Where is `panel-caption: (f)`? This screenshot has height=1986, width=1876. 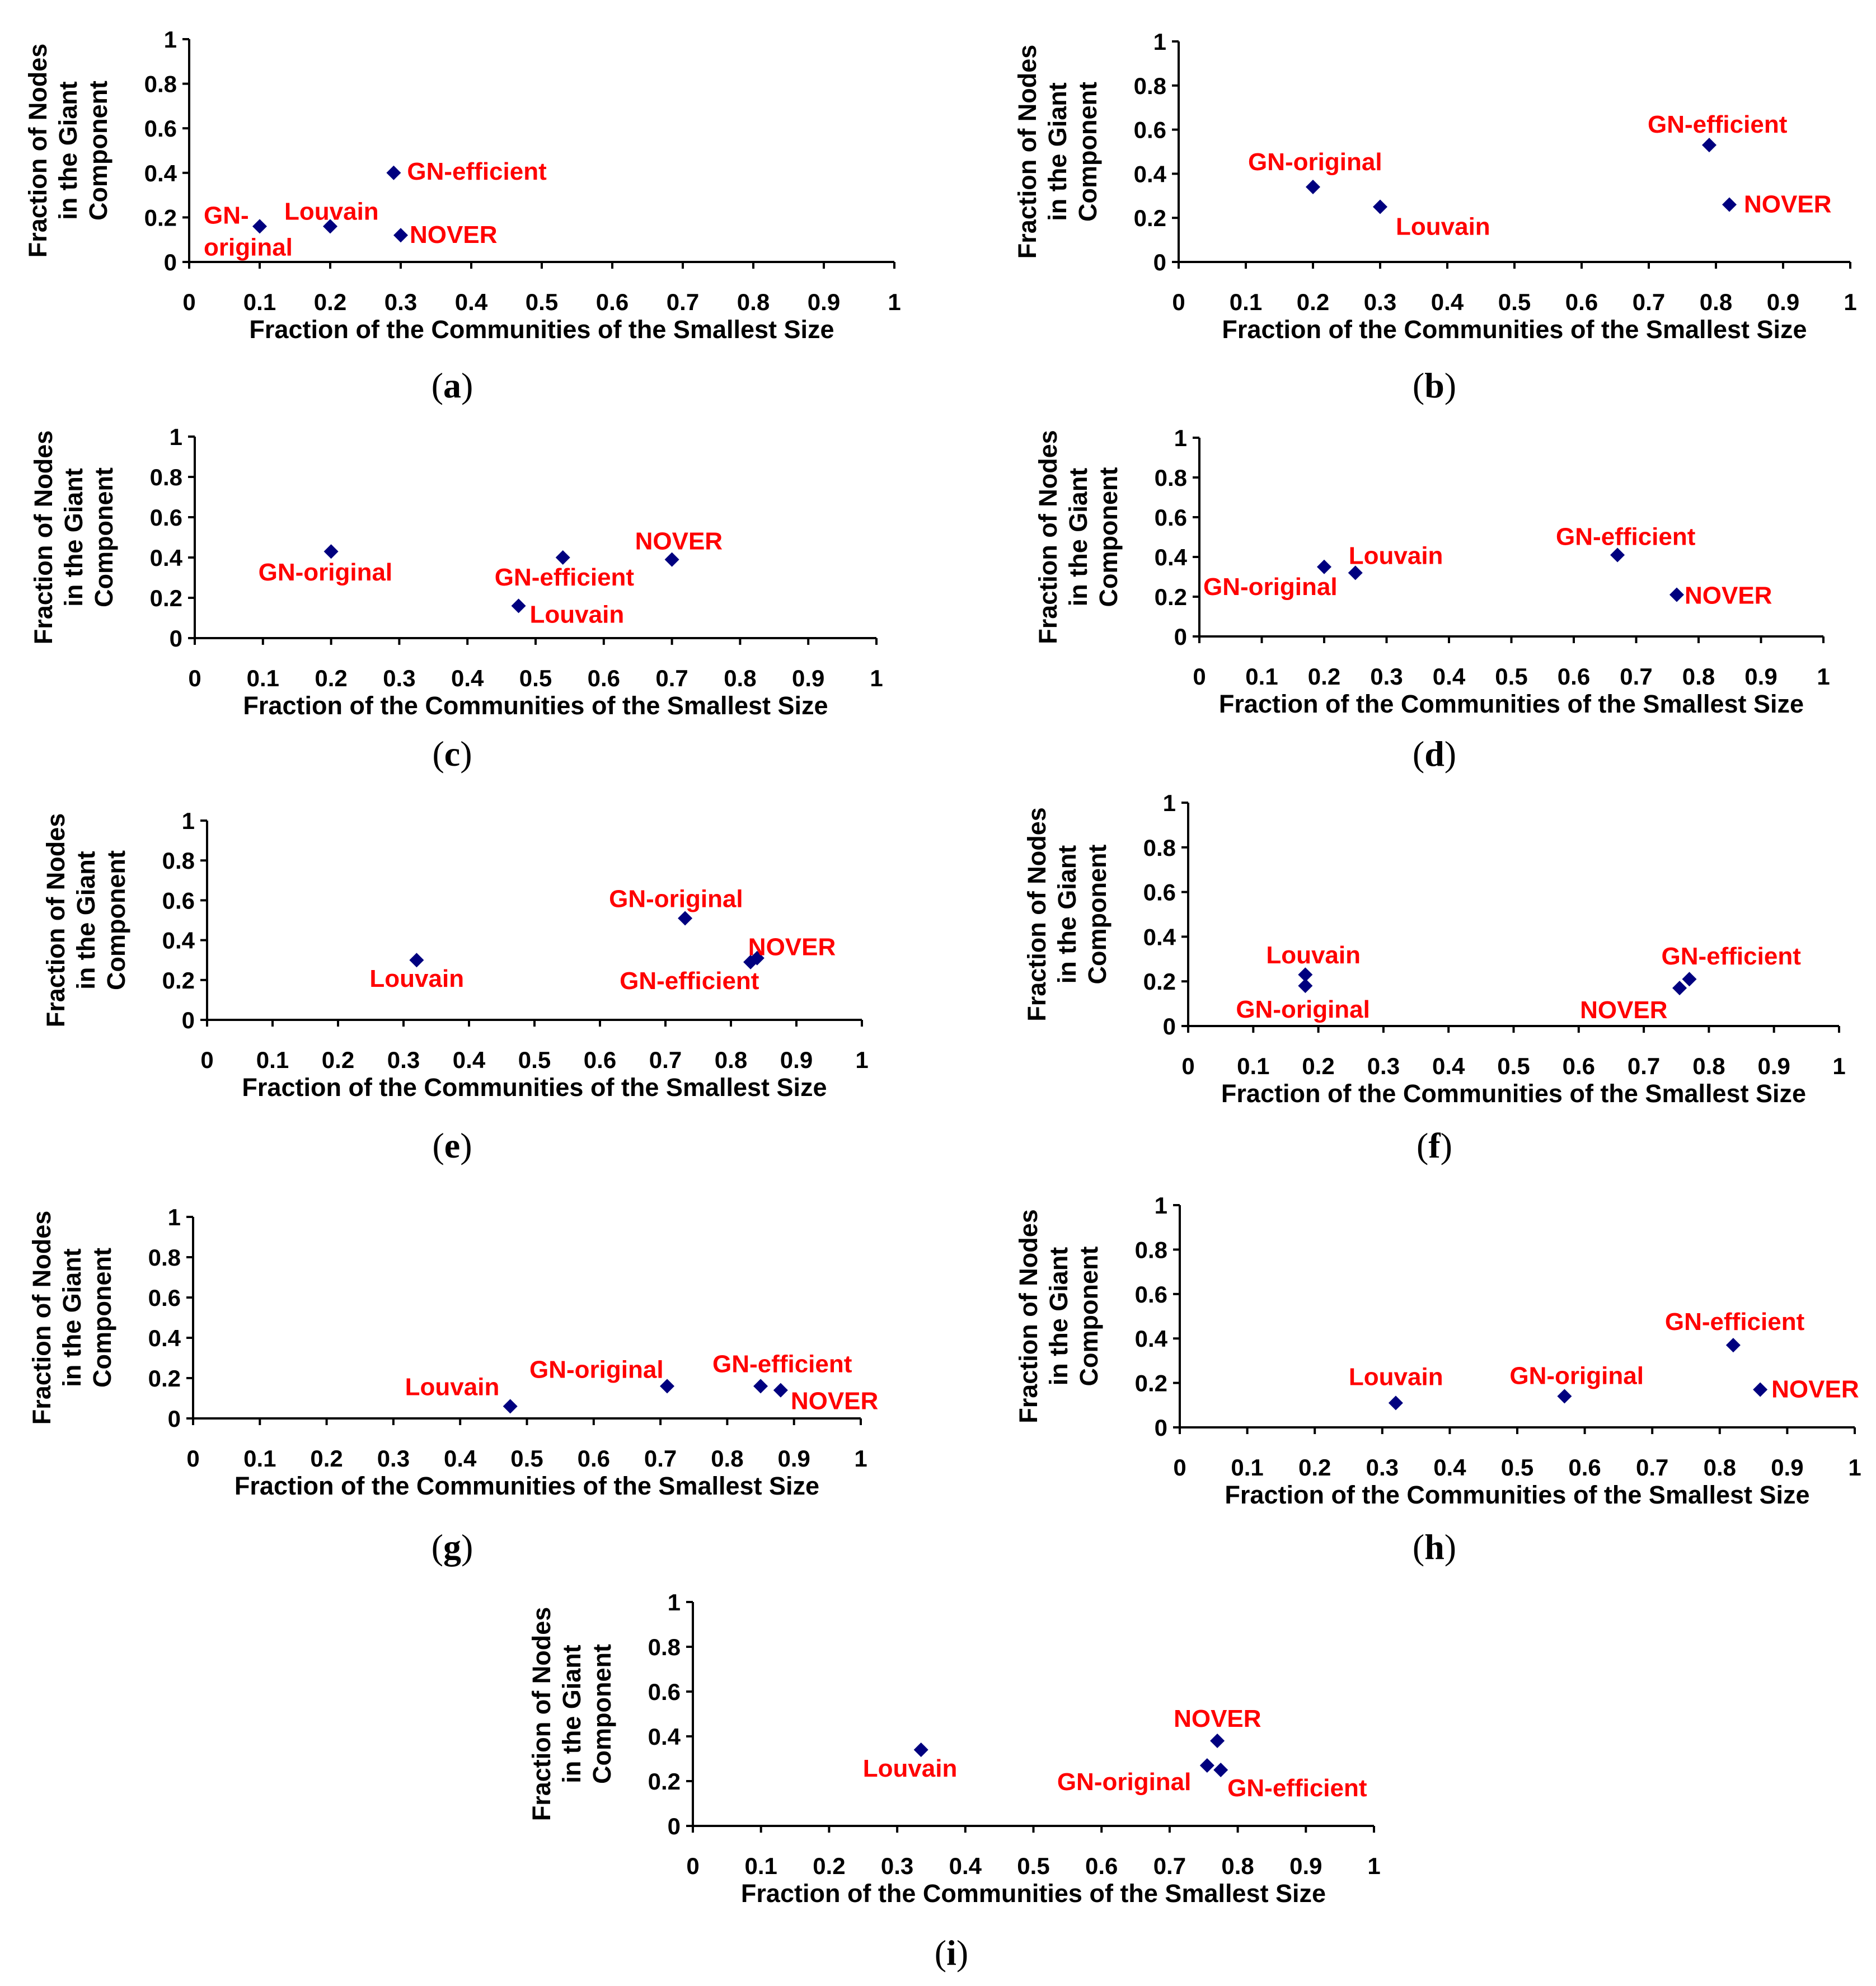
panel-caption: (f) is located at coordinates (1434, 1145).